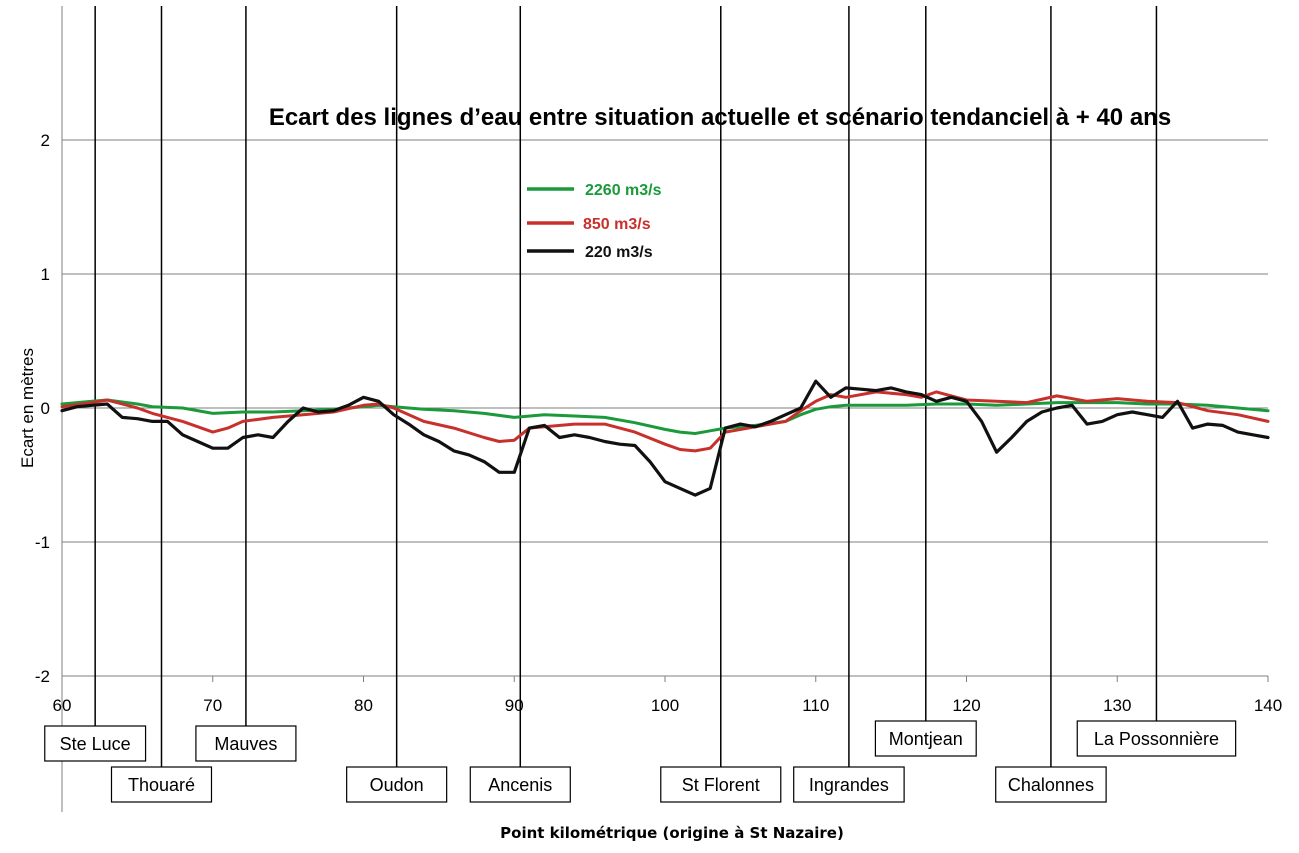 The image size is (1299, 853). What do you see at coordinates (42, 542) in the screenshot?
I see `y-tick-label: -1` at bounding box center [42, 542].